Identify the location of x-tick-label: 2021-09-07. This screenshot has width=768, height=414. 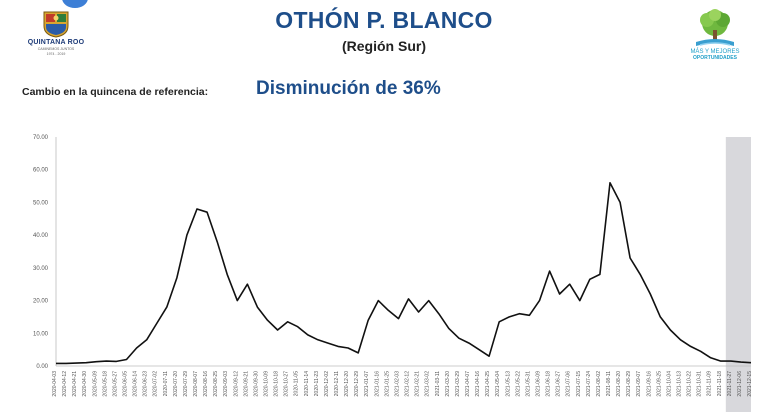
(639, 384).